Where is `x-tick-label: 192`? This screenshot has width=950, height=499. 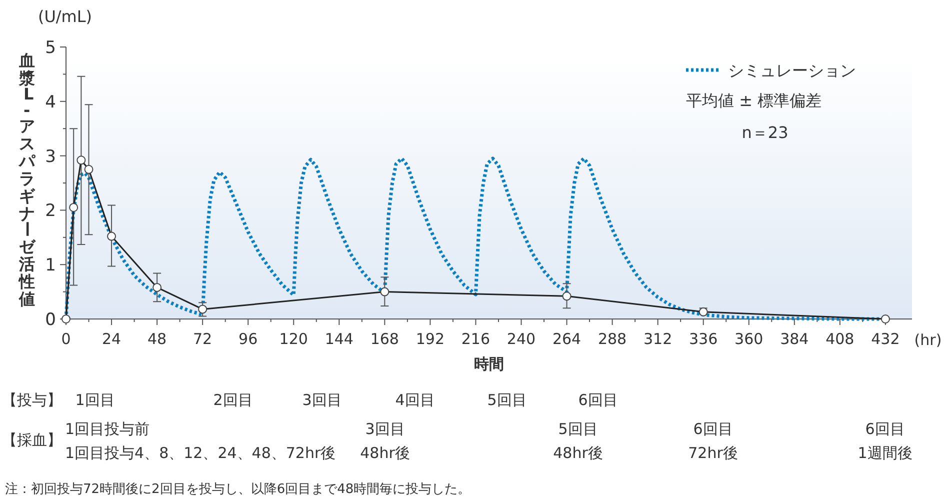 x-tick-label: 192 is located at coordinates (430, 339).